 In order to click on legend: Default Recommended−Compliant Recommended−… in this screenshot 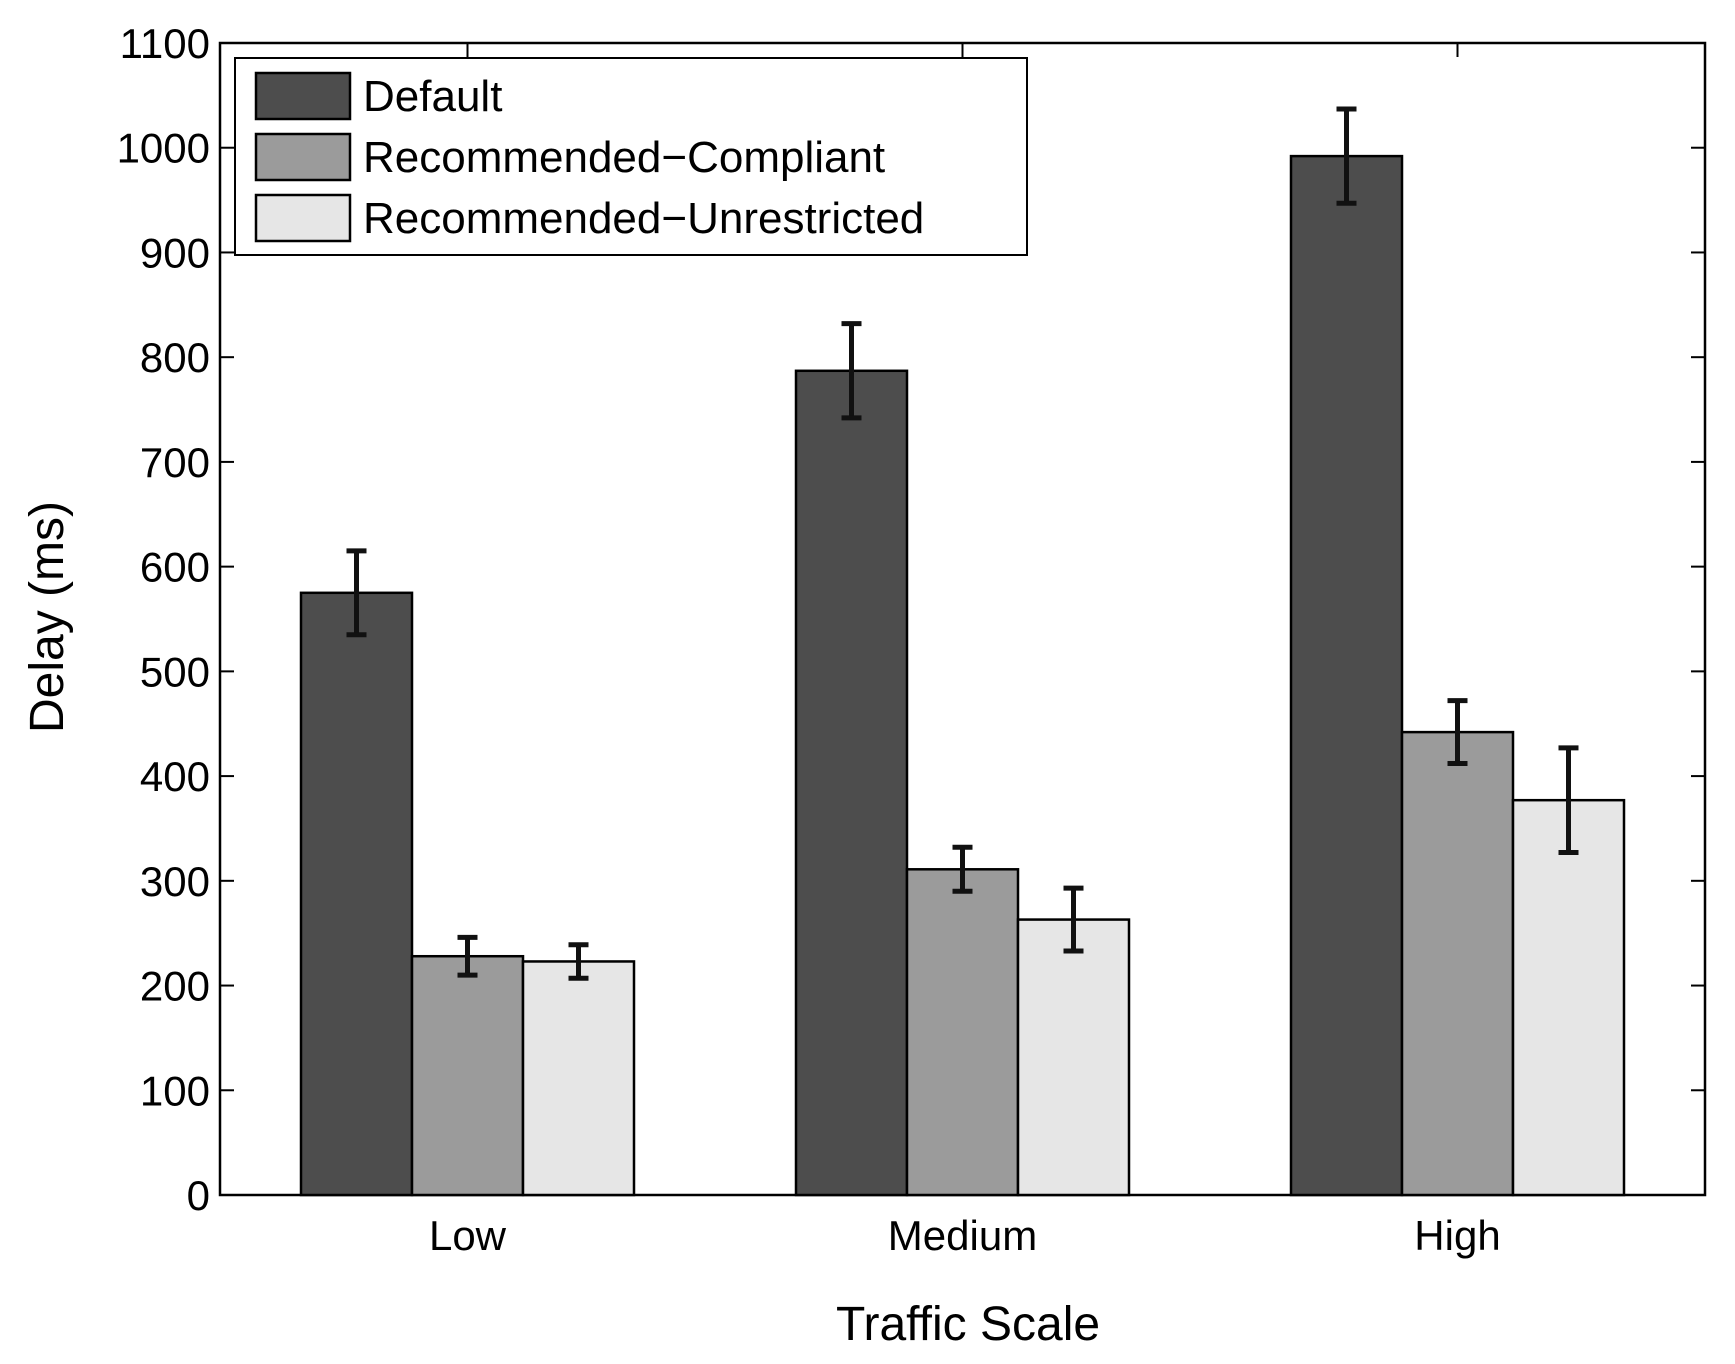, I will do `click(631, 156)`.